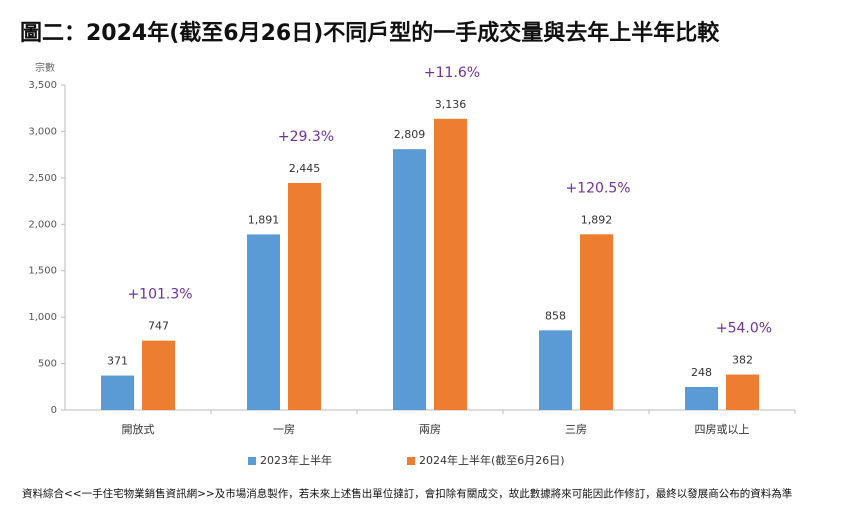 The height and width of the screenshot is (524, 868). What do you see at coordinates (158, 326) in the screenshot?
I see `value-label: 747` at bounding box center [158, 326].